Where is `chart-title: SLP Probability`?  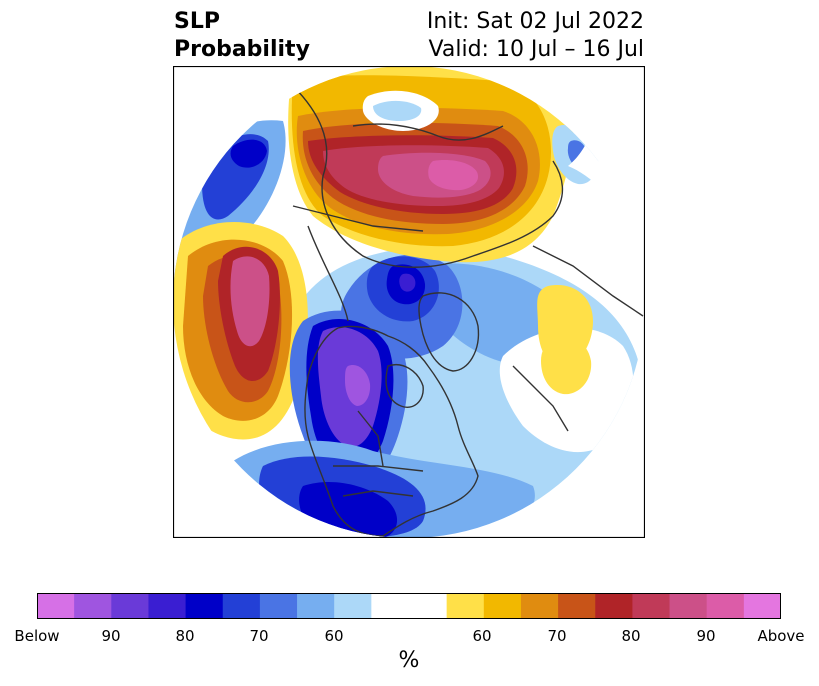
chart-title: SLP Probability is located at coordinates (242, 35).